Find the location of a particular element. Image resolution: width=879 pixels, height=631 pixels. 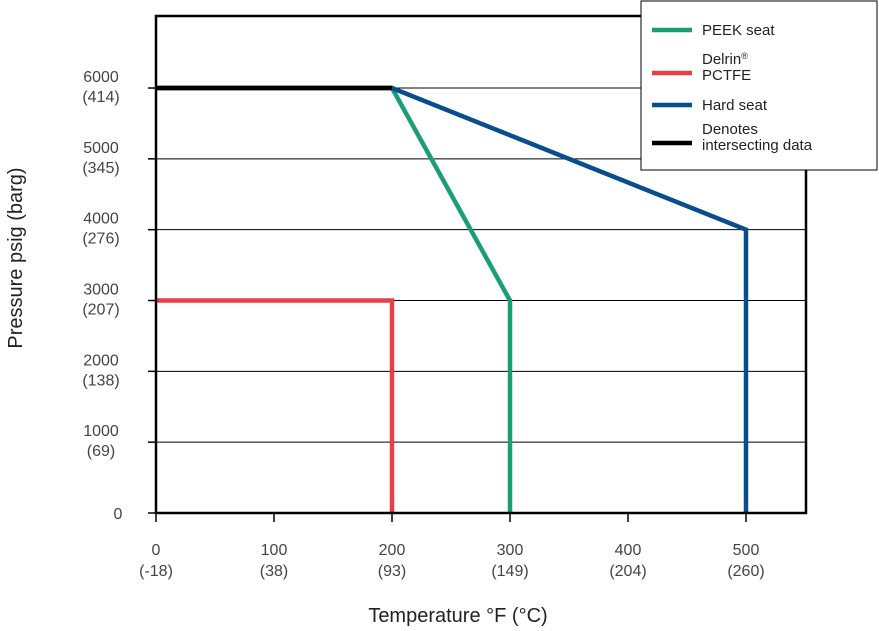

x-tick-label: 200 is located at coordinates (392, 550).